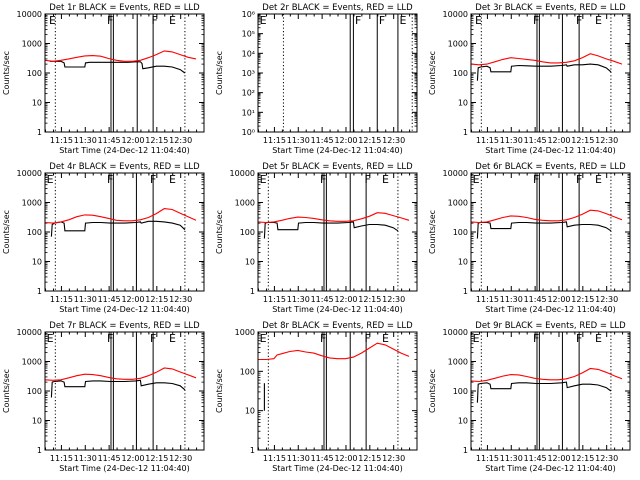  Describe the element at coordinates (124, 326) in the screenshot. I see `chart-title: Det 7r BLACK = Events, RED = LLD` at that location.